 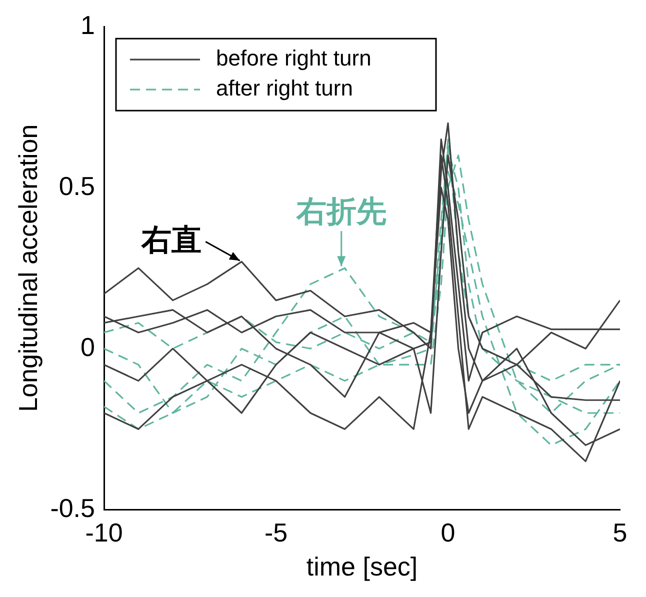 What do you see at coordinates (76, 185) in the screenshot?
I see `y-tick-label: 0.5` at bounding box center [76, 185].